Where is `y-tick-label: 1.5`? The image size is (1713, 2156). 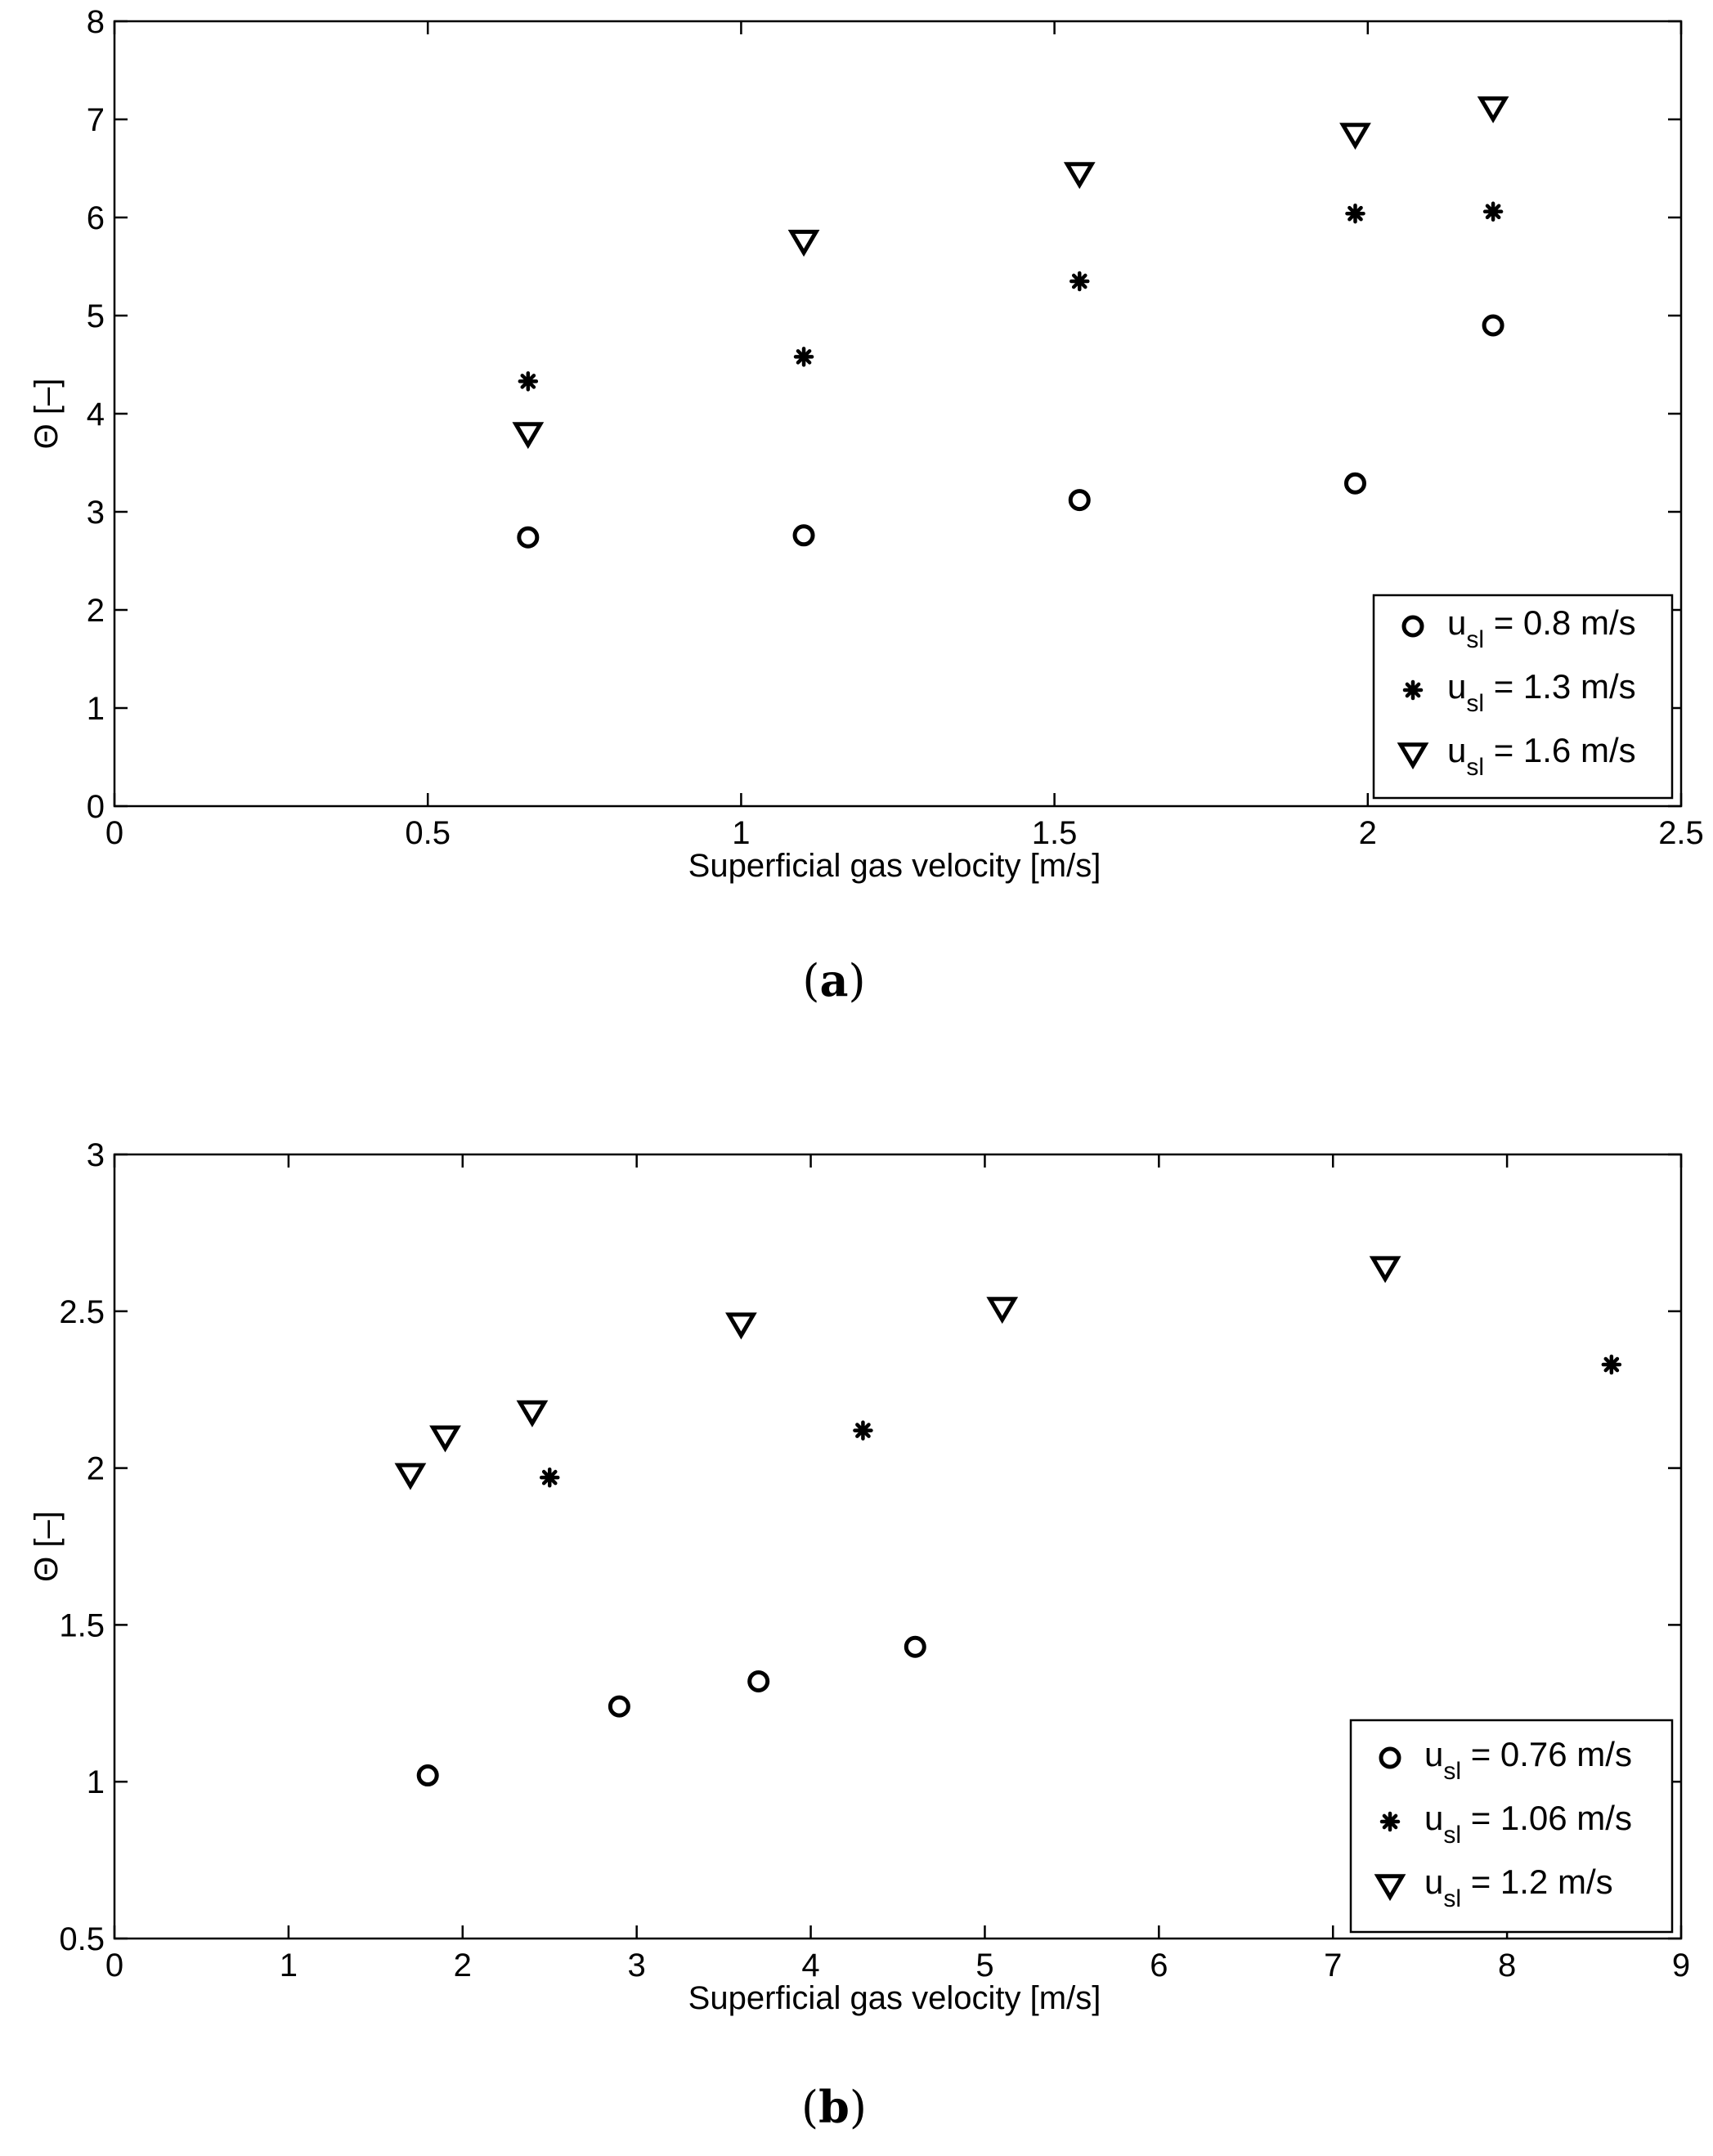 y-tick-label: 1.5 is located at coordinates (82, 1625).